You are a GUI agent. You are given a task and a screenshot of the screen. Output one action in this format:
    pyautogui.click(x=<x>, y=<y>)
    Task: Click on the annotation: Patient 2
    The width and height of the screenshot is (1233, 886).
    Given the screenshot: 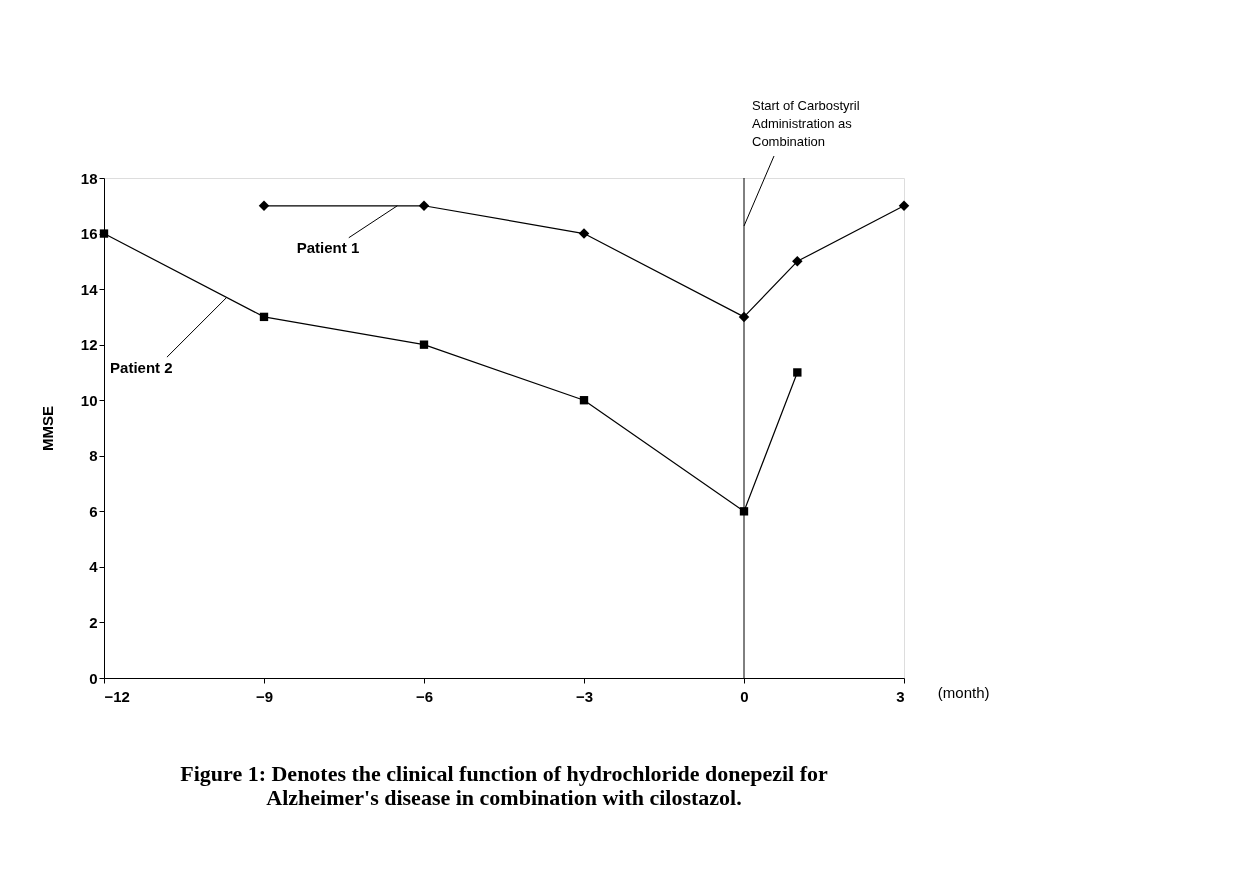 What is the action you would take?
    pyautogui.click(x=141, y=367)
    